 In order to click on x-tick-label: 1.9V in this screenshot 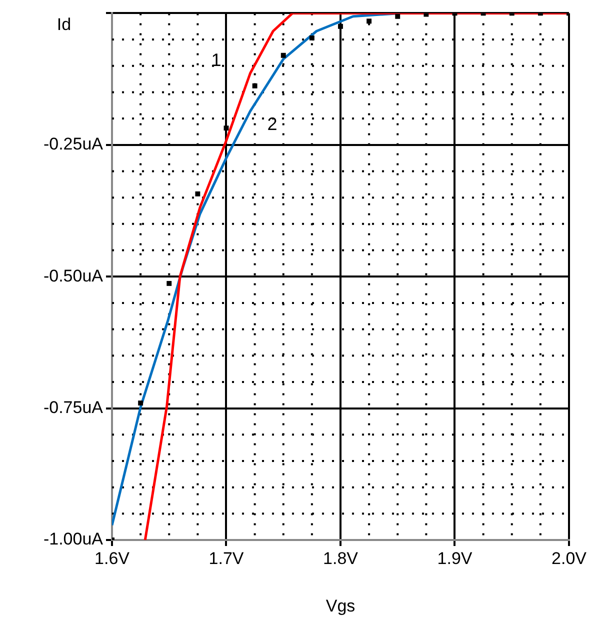, I will do `click(455, 558)`.